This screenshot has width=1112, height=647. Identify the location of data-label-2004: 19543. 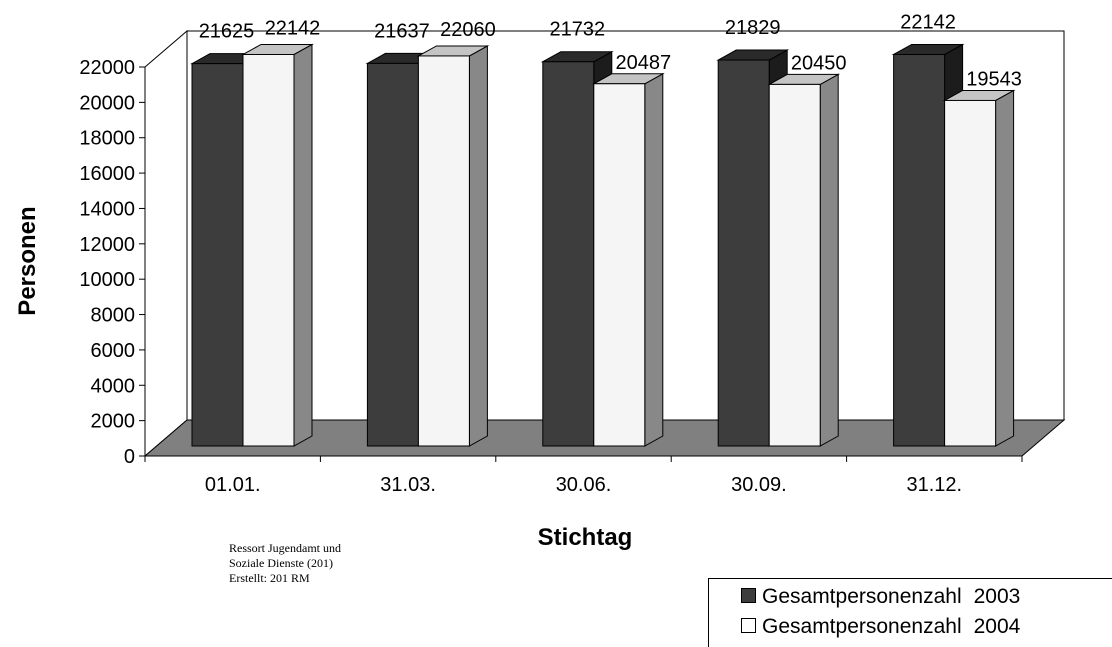
(994, 79).